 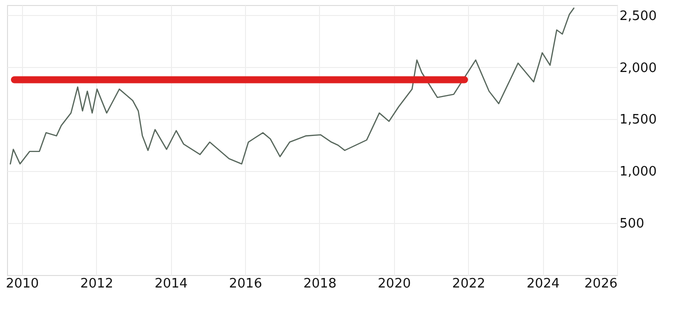 I want to click on y-tick-label: 1,500, so click(x=638, y=120).